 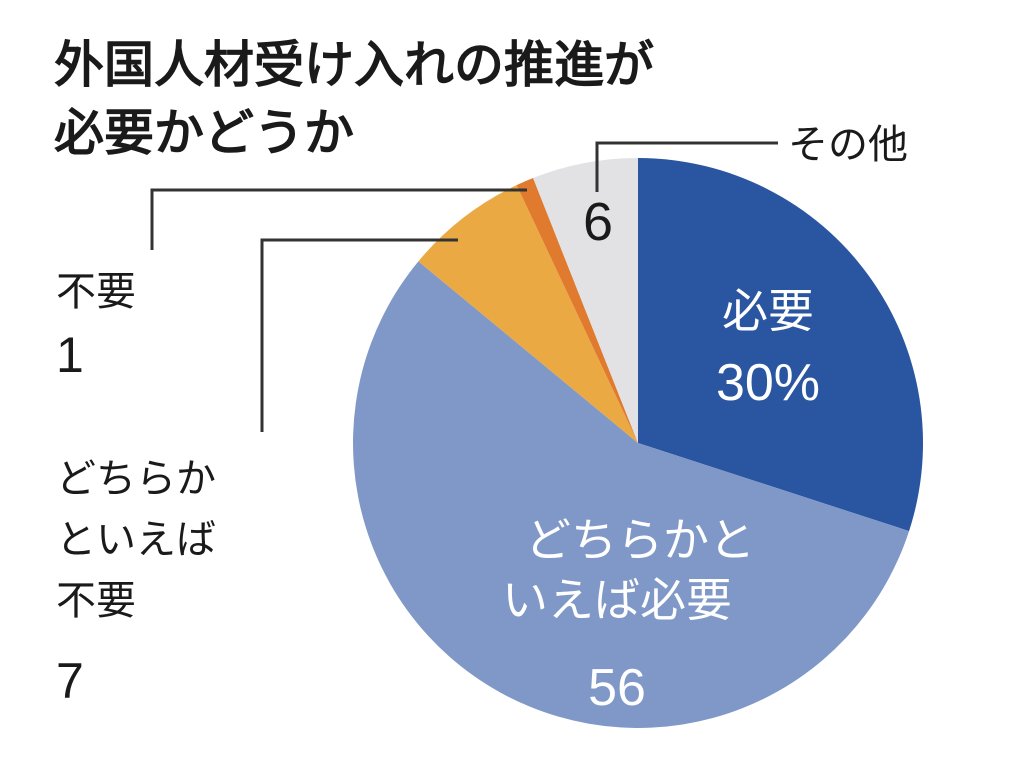 I want to click on slice-label-fuyo: 不要, so click(x=96, y=292).